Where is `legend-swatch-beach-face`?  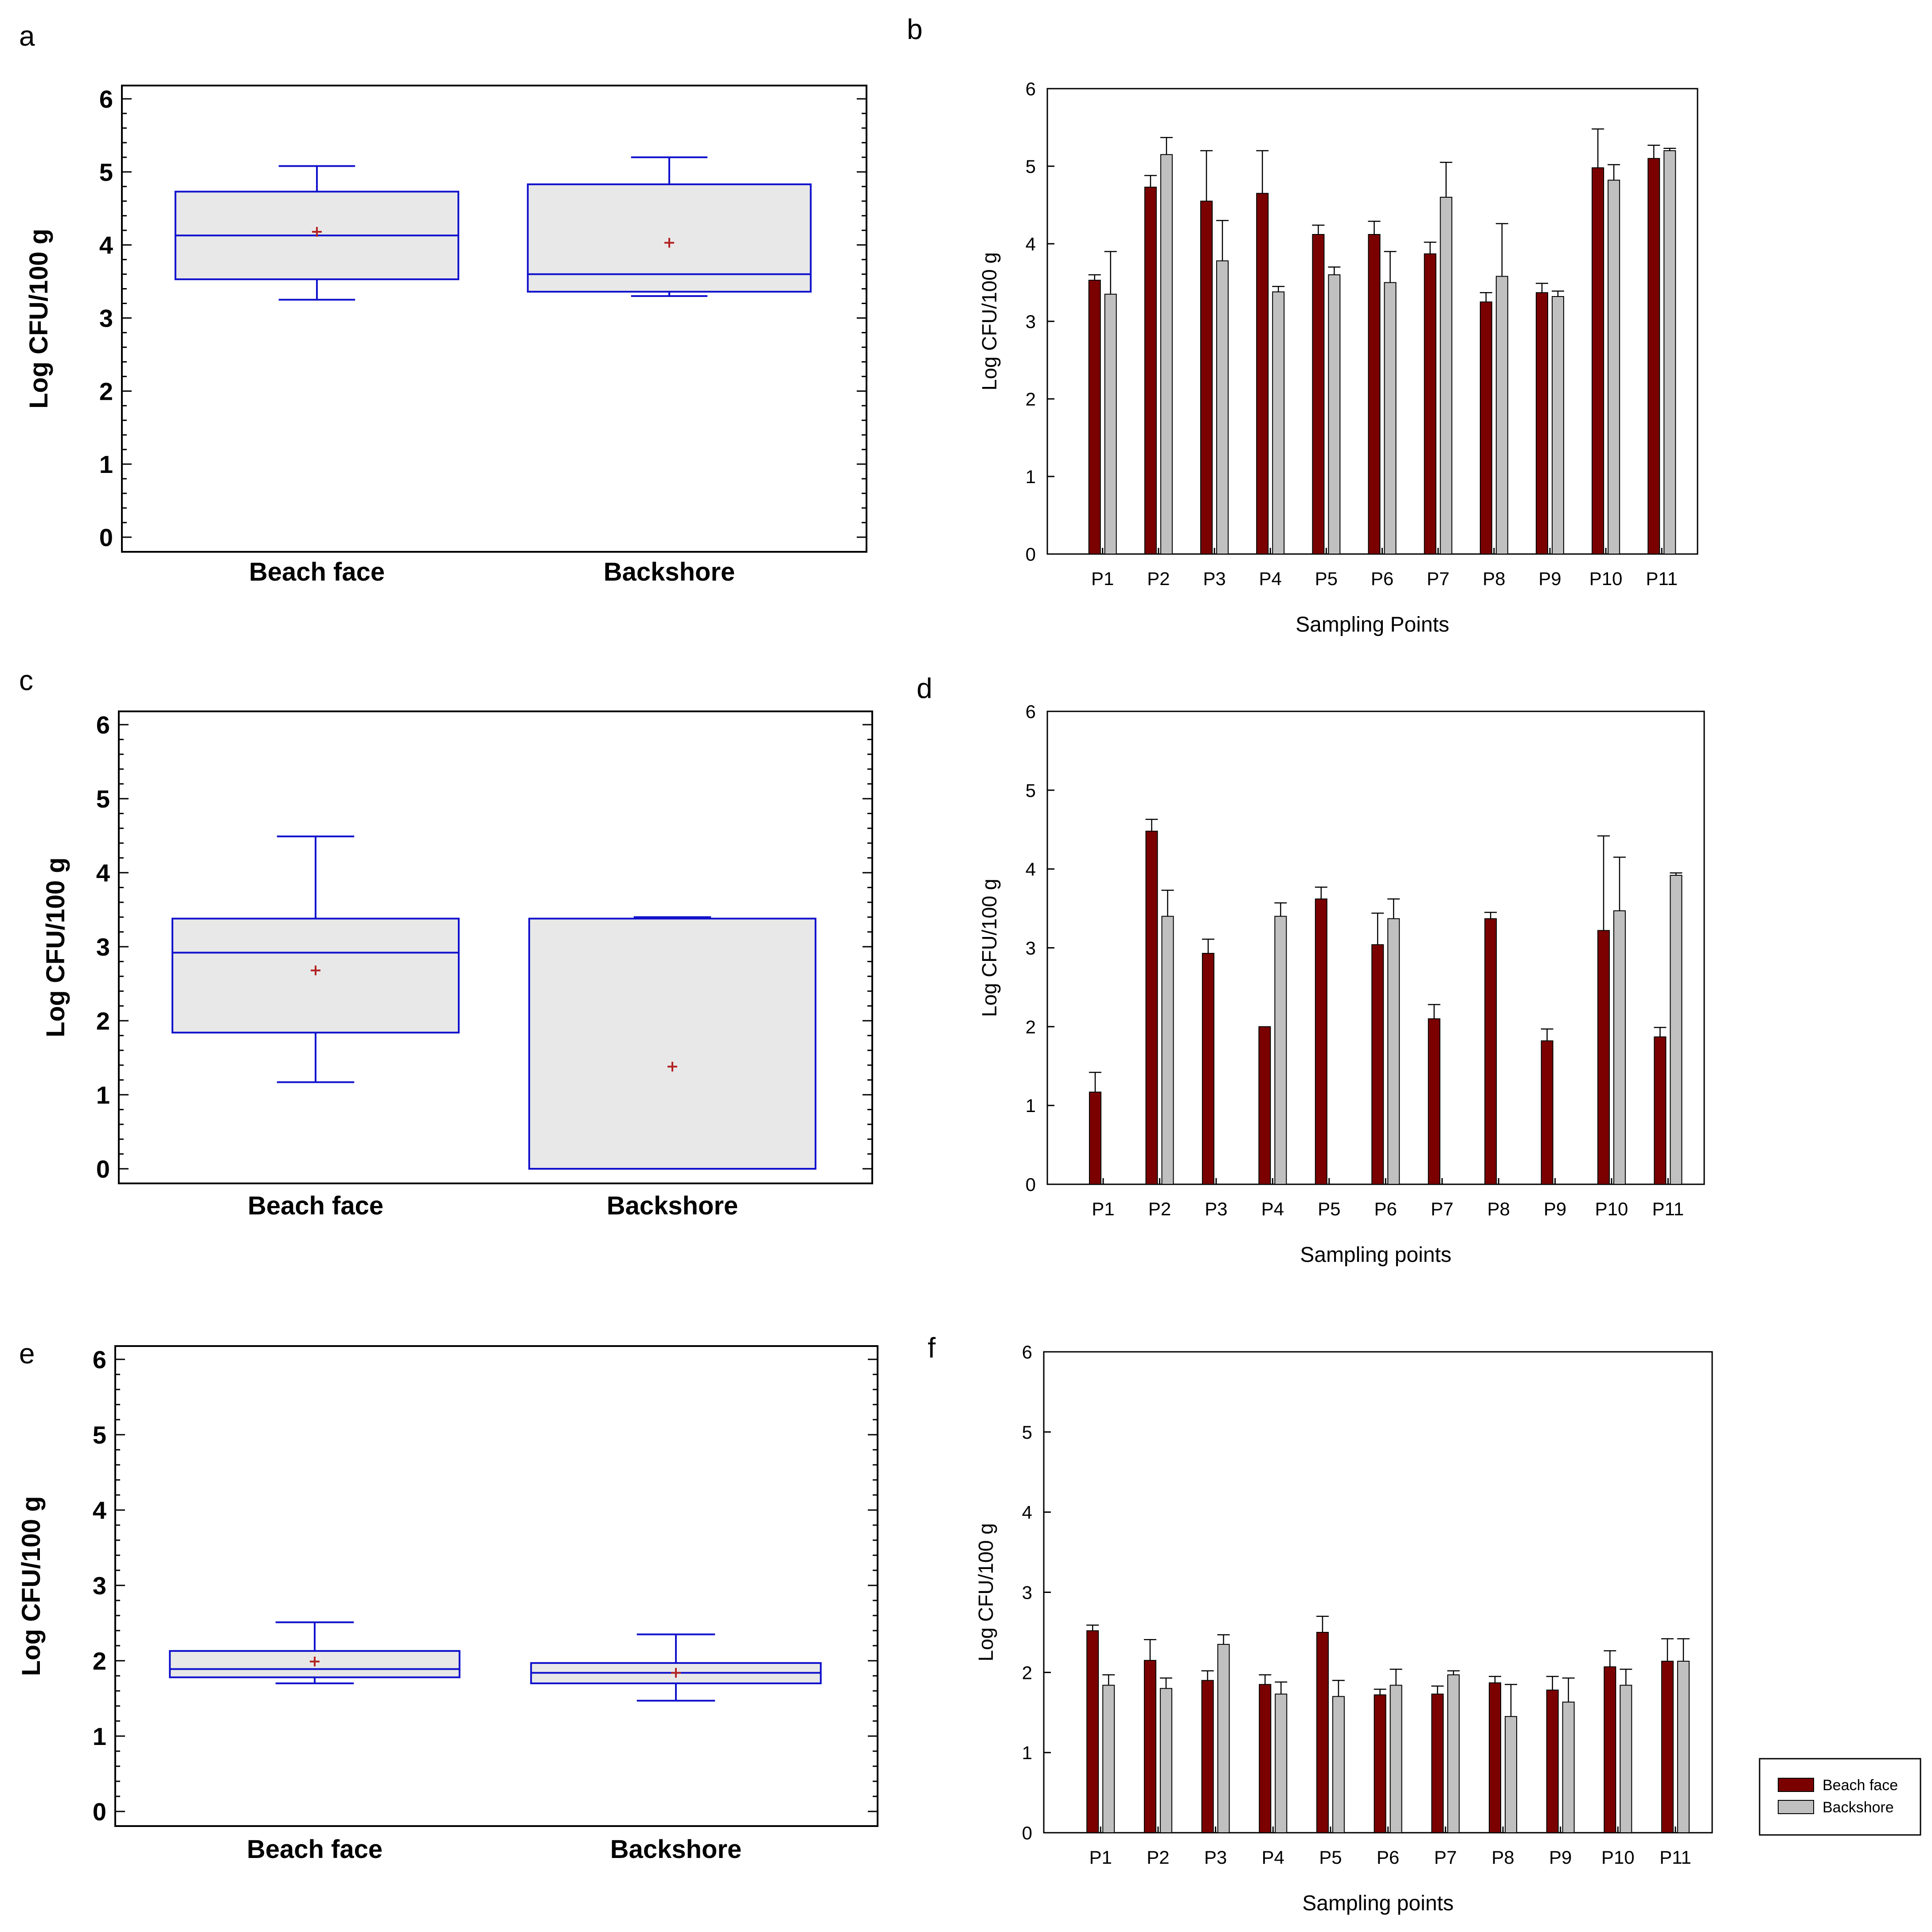 legend-swatch-beach-face is located at coordinates (1796, 1785).